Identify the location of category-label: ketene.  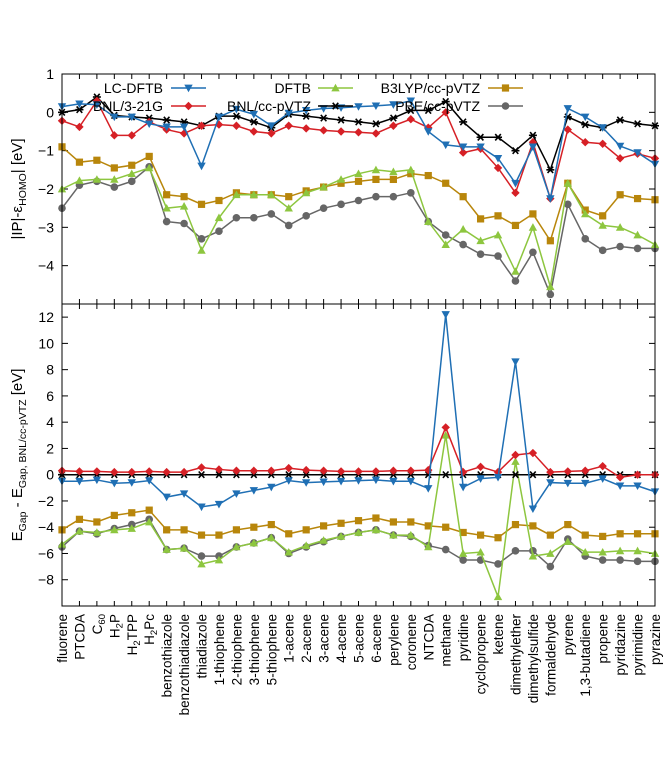
(498, 634).